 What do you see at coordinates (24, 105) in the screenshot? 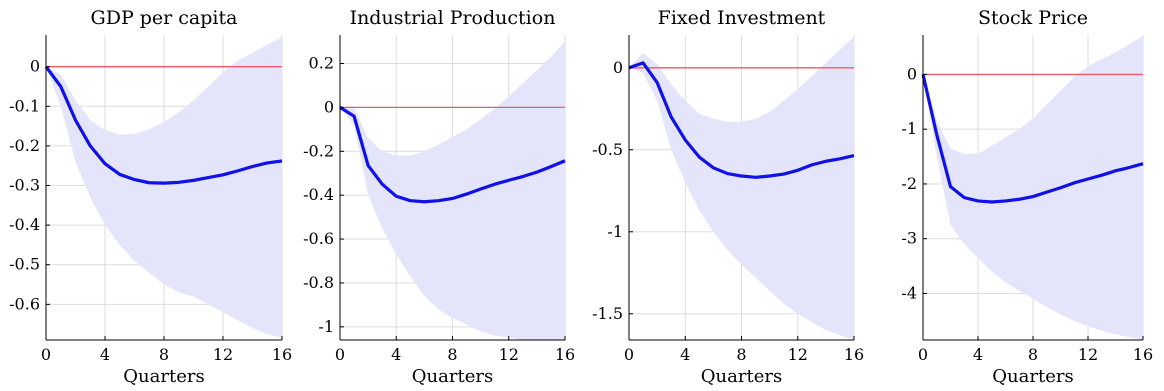
I see `y-tick-label: -0.1` at bounding box center [24, 105].